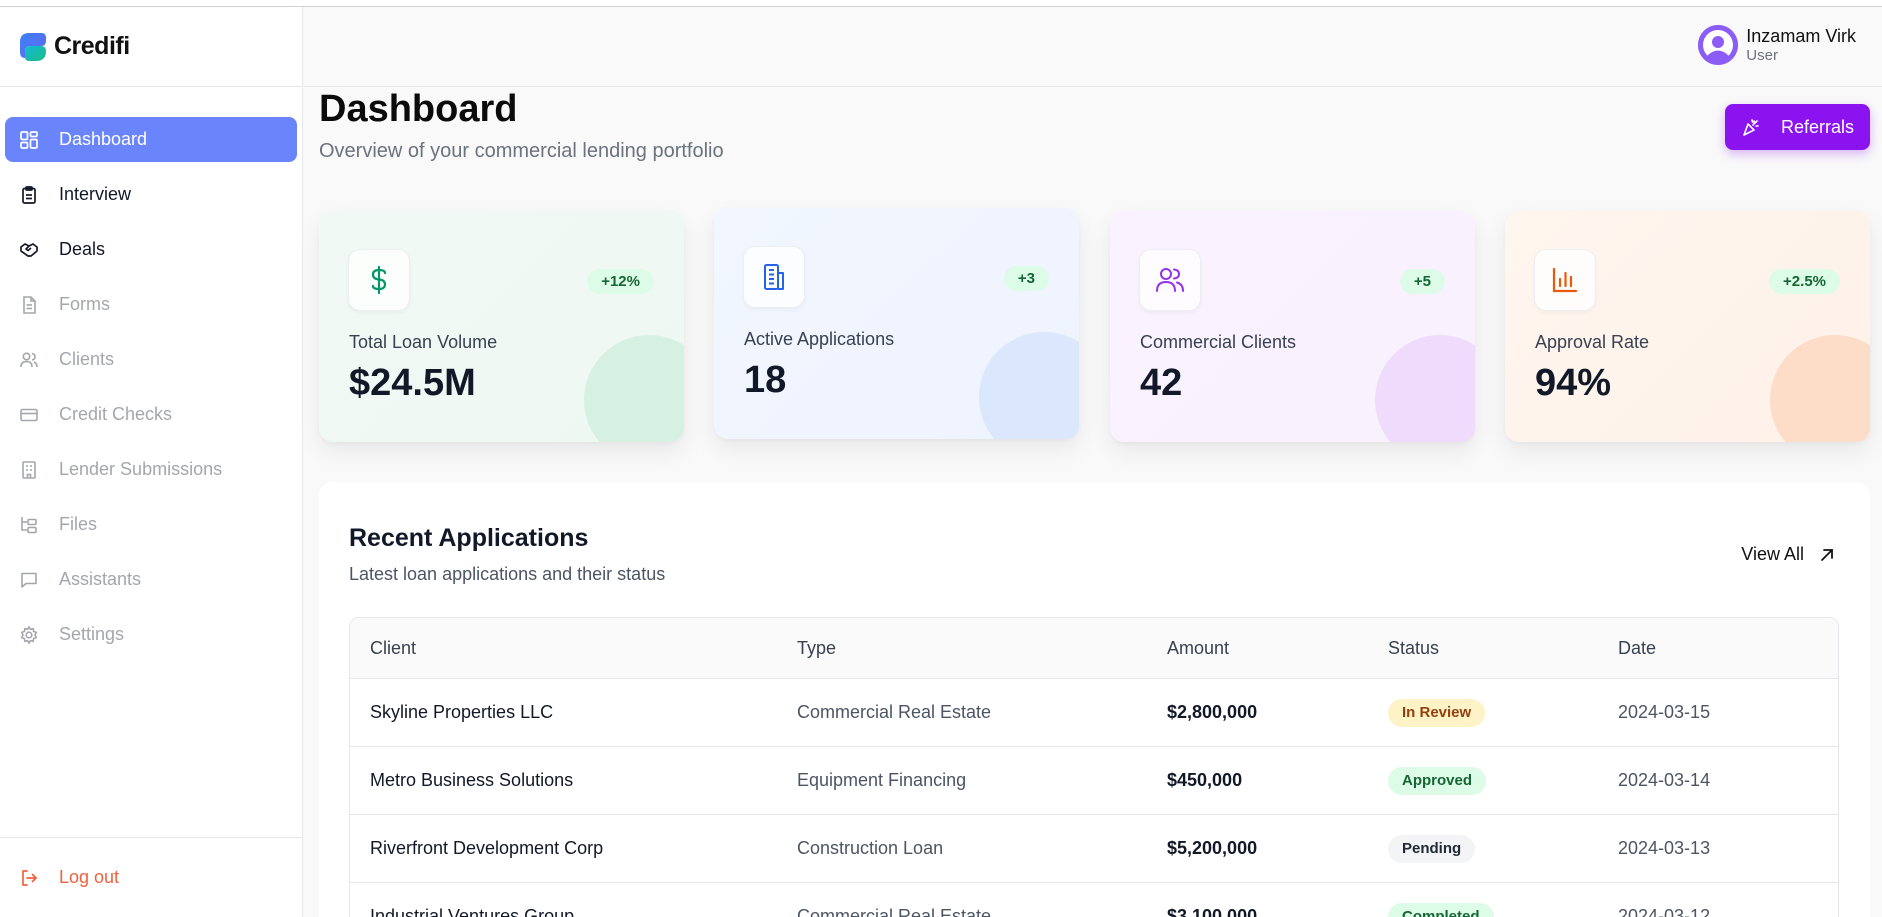  I want to click on sidebar-item-label: Forms, so click(84, 304).